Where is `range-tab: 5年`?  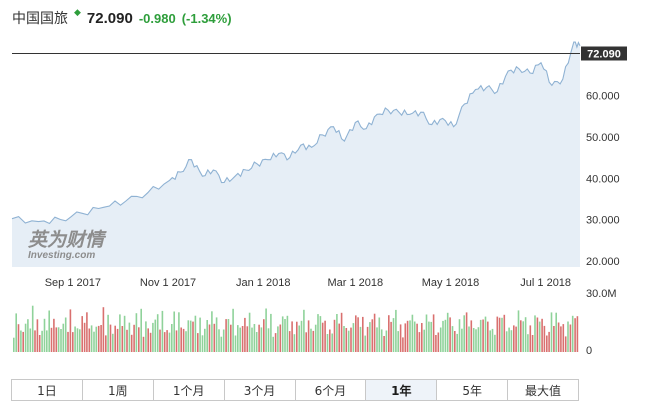
range-tab: 5年 is located at coordinates (473, 390).